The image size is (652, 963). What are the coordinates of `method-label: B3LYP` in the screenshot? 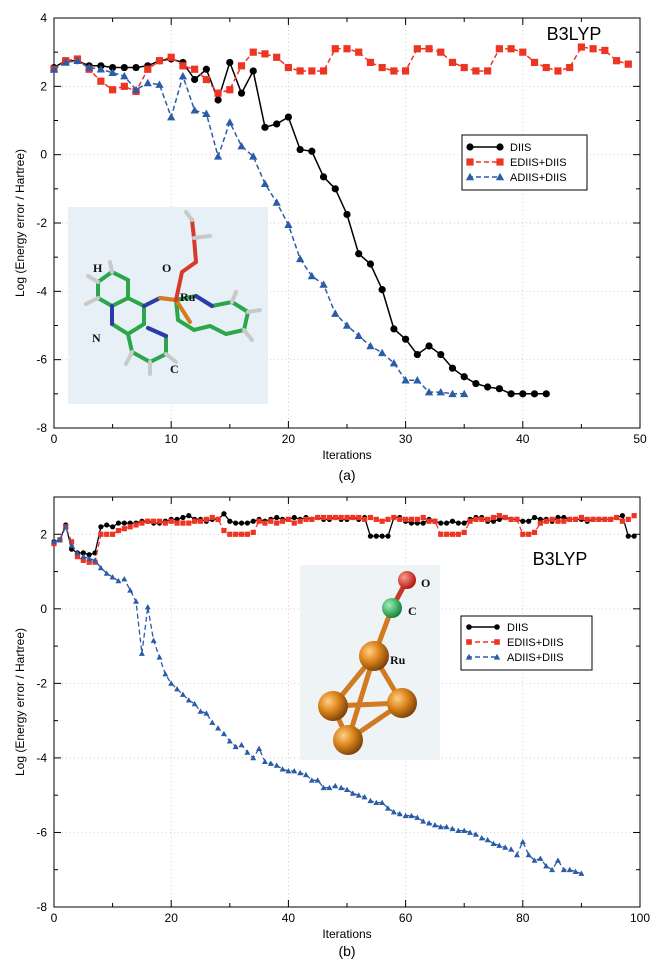 It's located at (574, 34).